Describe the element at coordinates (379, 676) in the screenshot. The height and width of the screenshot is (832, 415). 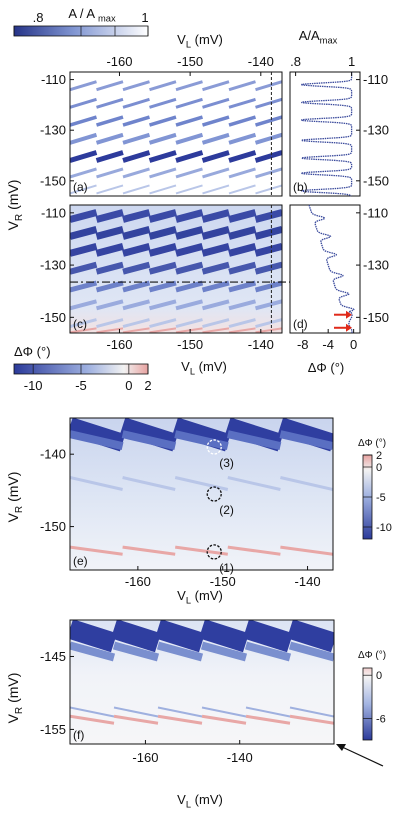
I see `colorbar-f-tick-label: 0` at that location.